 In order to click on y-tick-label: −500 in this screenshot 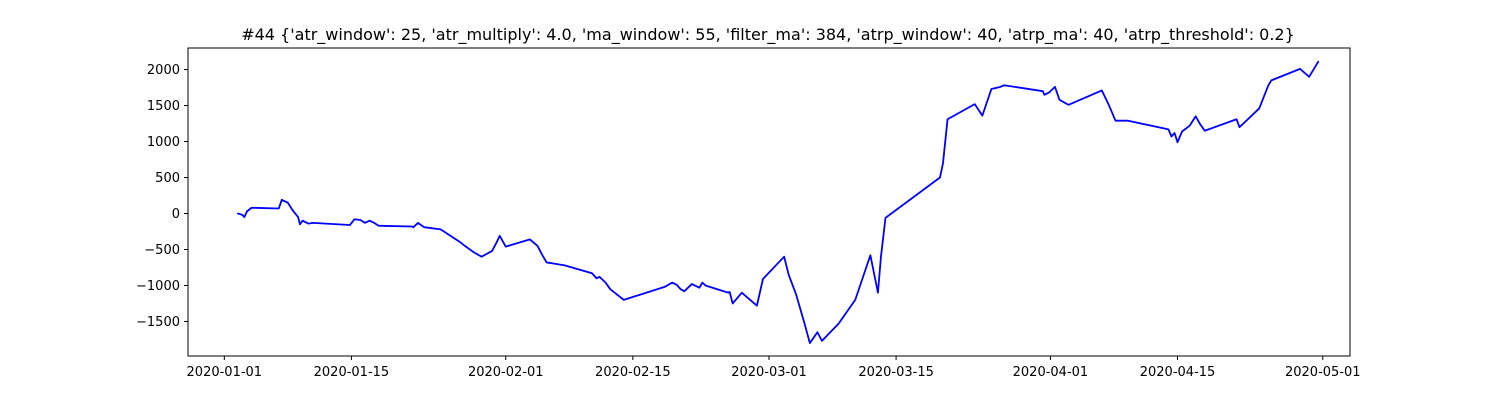, I will do `click(162, 250)`.